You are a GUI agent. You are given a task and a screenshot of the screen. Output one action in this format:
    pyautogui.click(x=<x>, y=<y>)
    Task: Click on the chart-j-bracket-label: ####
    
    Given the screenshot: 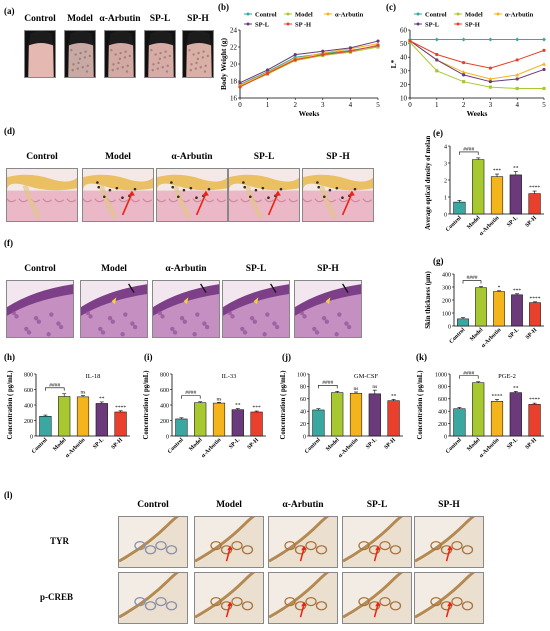 What is the action you would take?
    pyautogui.click(x=327, y=383)
    